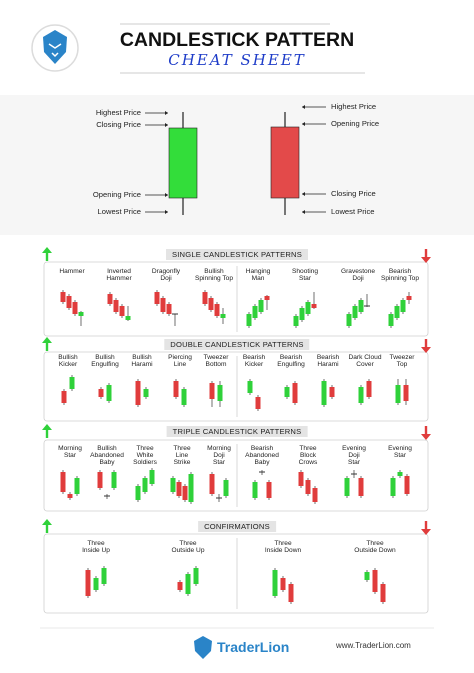  I want to click on anatomy-label: Lowest Price, so click(353, 211).